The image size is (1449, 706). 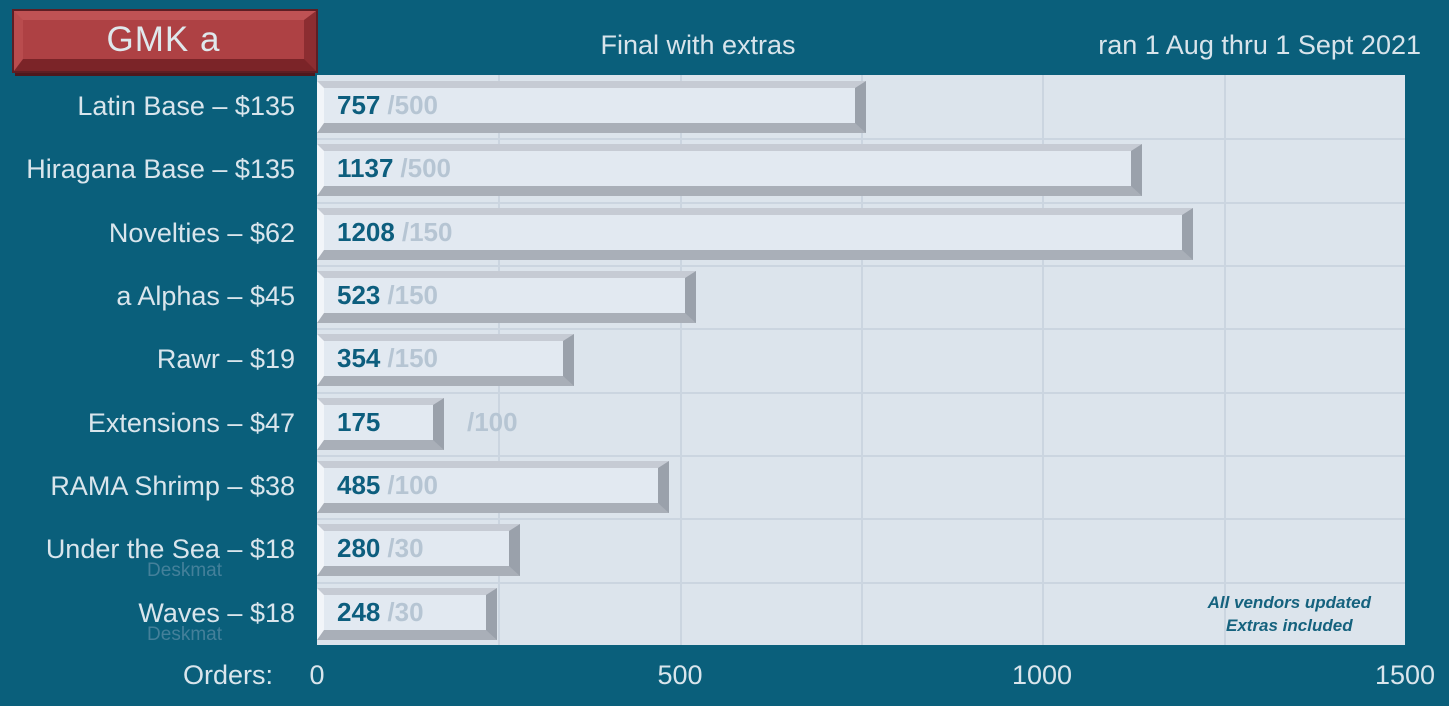 I want to click on row-label-group: Hiragana Base – $135, so click(x=147, y=169).